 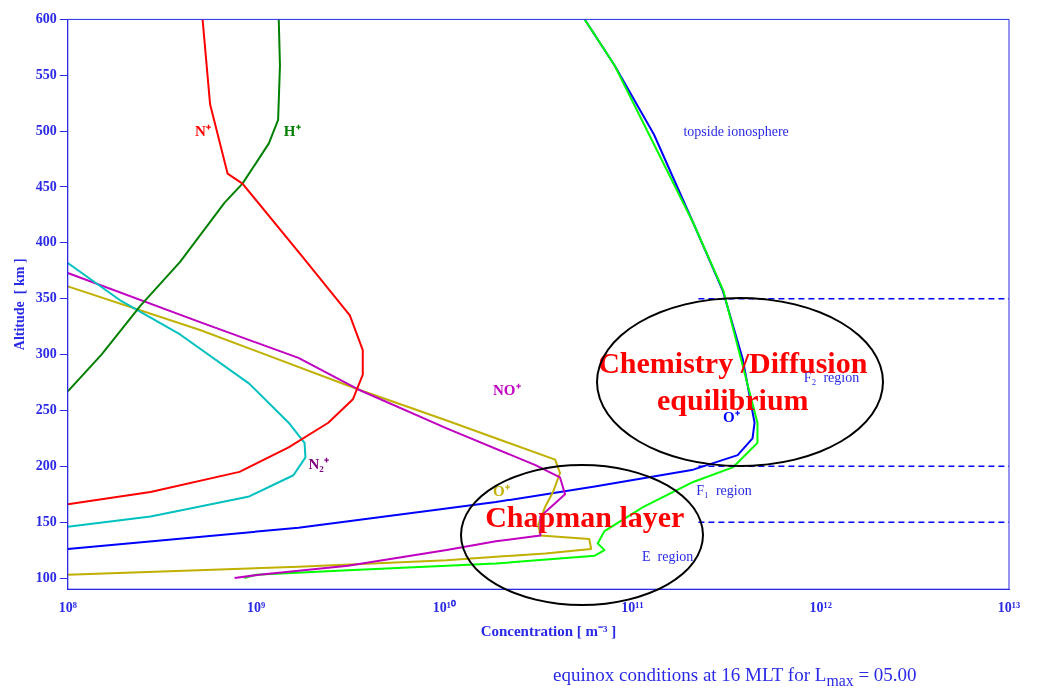 What do you see at coordinates (736, 131) in the screenshot?
I see `annotation: topside ionosphere` at bounding box center [736, 131].